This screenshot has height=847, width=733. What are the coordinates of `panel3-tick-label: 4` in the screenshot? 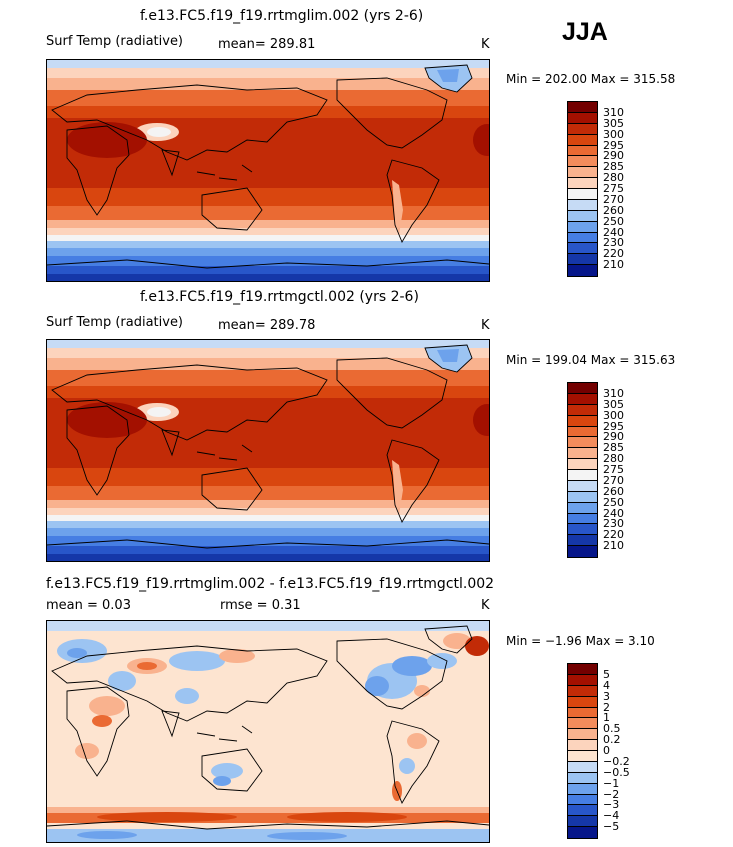 It's located at (606, 685).